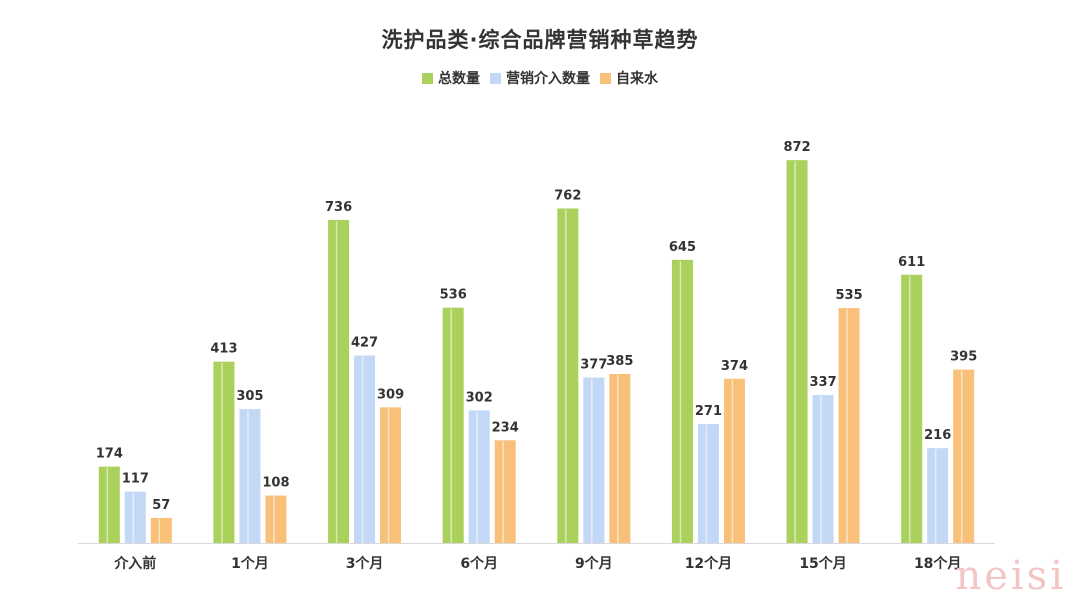  I want to click on data-label: 216, so click(937, 435).